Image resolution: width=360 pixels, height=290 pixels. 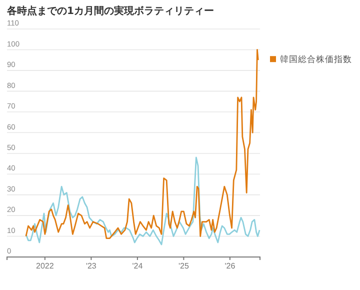 I want to click on x-tick-label: '25, so click(x=184, y=266).